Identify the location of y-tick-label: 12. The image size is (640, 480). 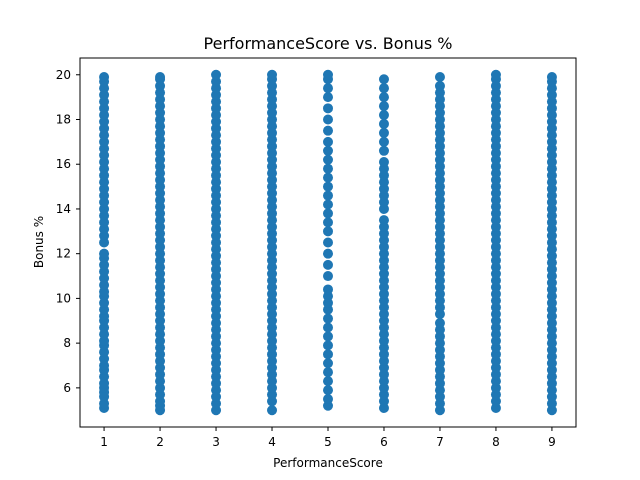
(63, 254).